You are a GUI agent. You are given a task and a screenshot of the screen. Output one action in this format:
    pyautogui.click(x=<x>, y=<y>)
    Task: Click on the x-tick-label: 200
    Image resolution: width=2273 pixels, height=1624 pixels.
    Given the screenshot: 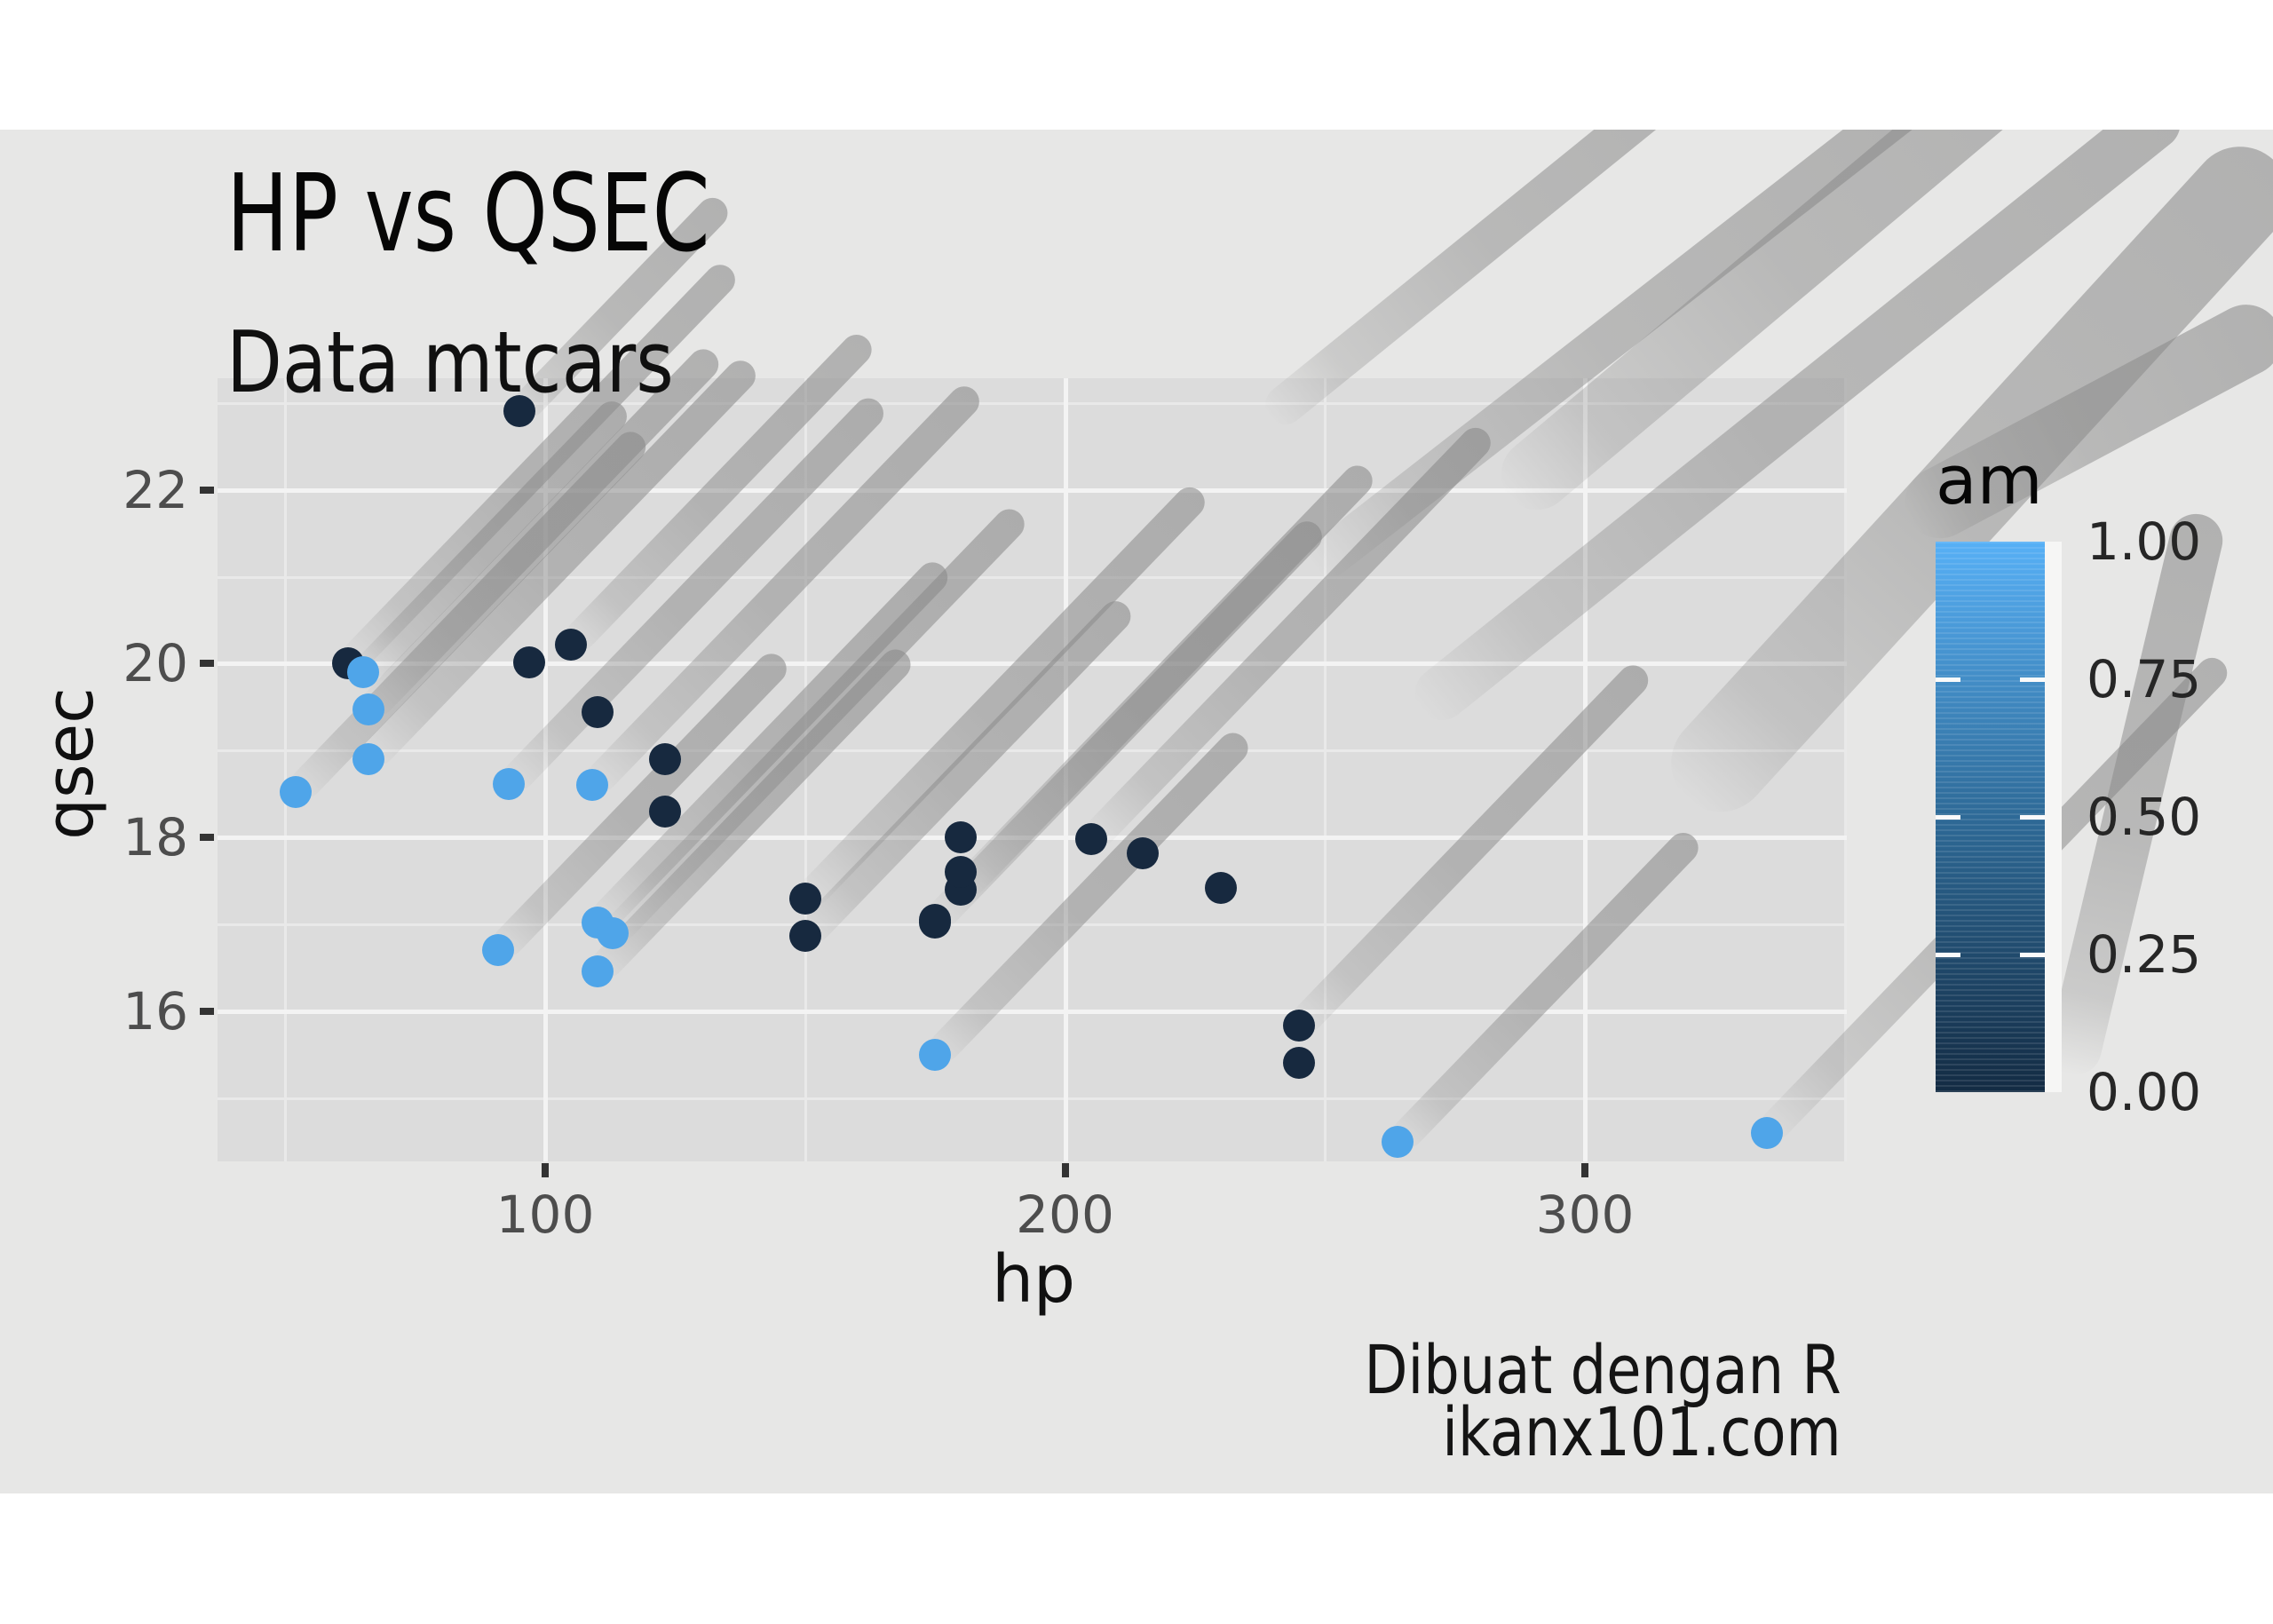 What is the action you would take?
    pyautogui.click(x=1065, y=1214)
    